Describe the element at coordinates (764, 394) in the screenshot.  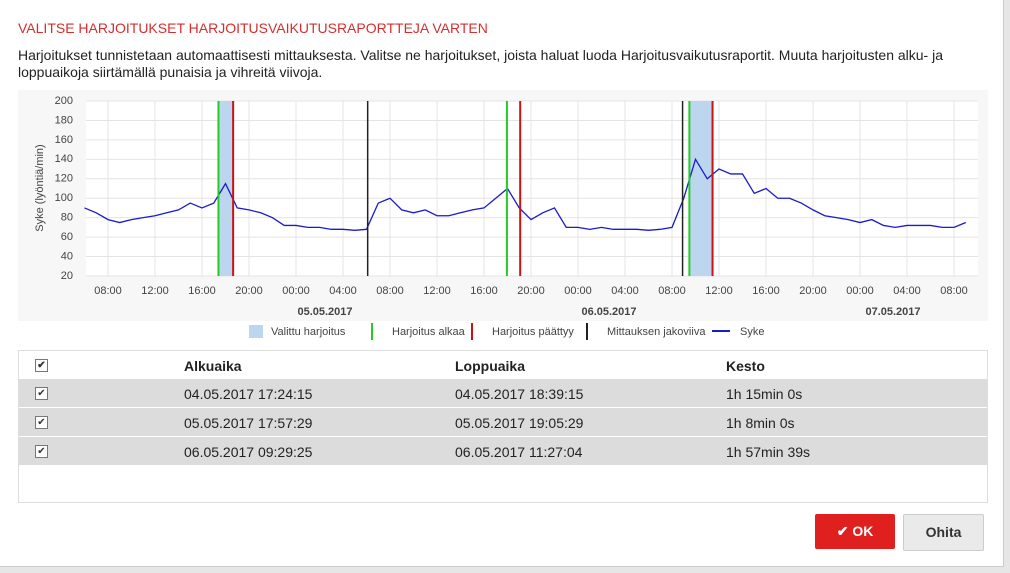
I see `cell: 1h 15min 0s` at that location.